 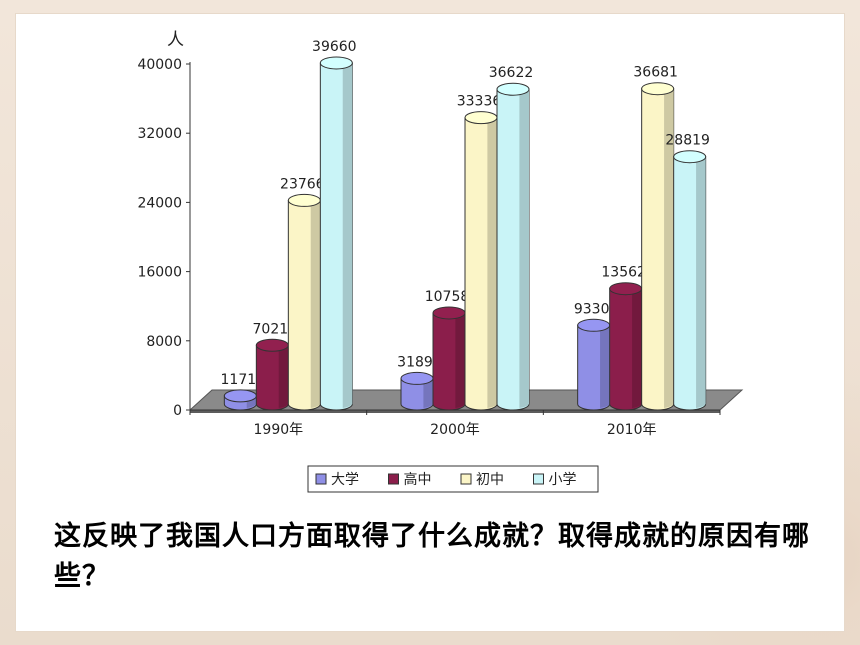 I want to click on legend-box, so click(x=453, y=479).